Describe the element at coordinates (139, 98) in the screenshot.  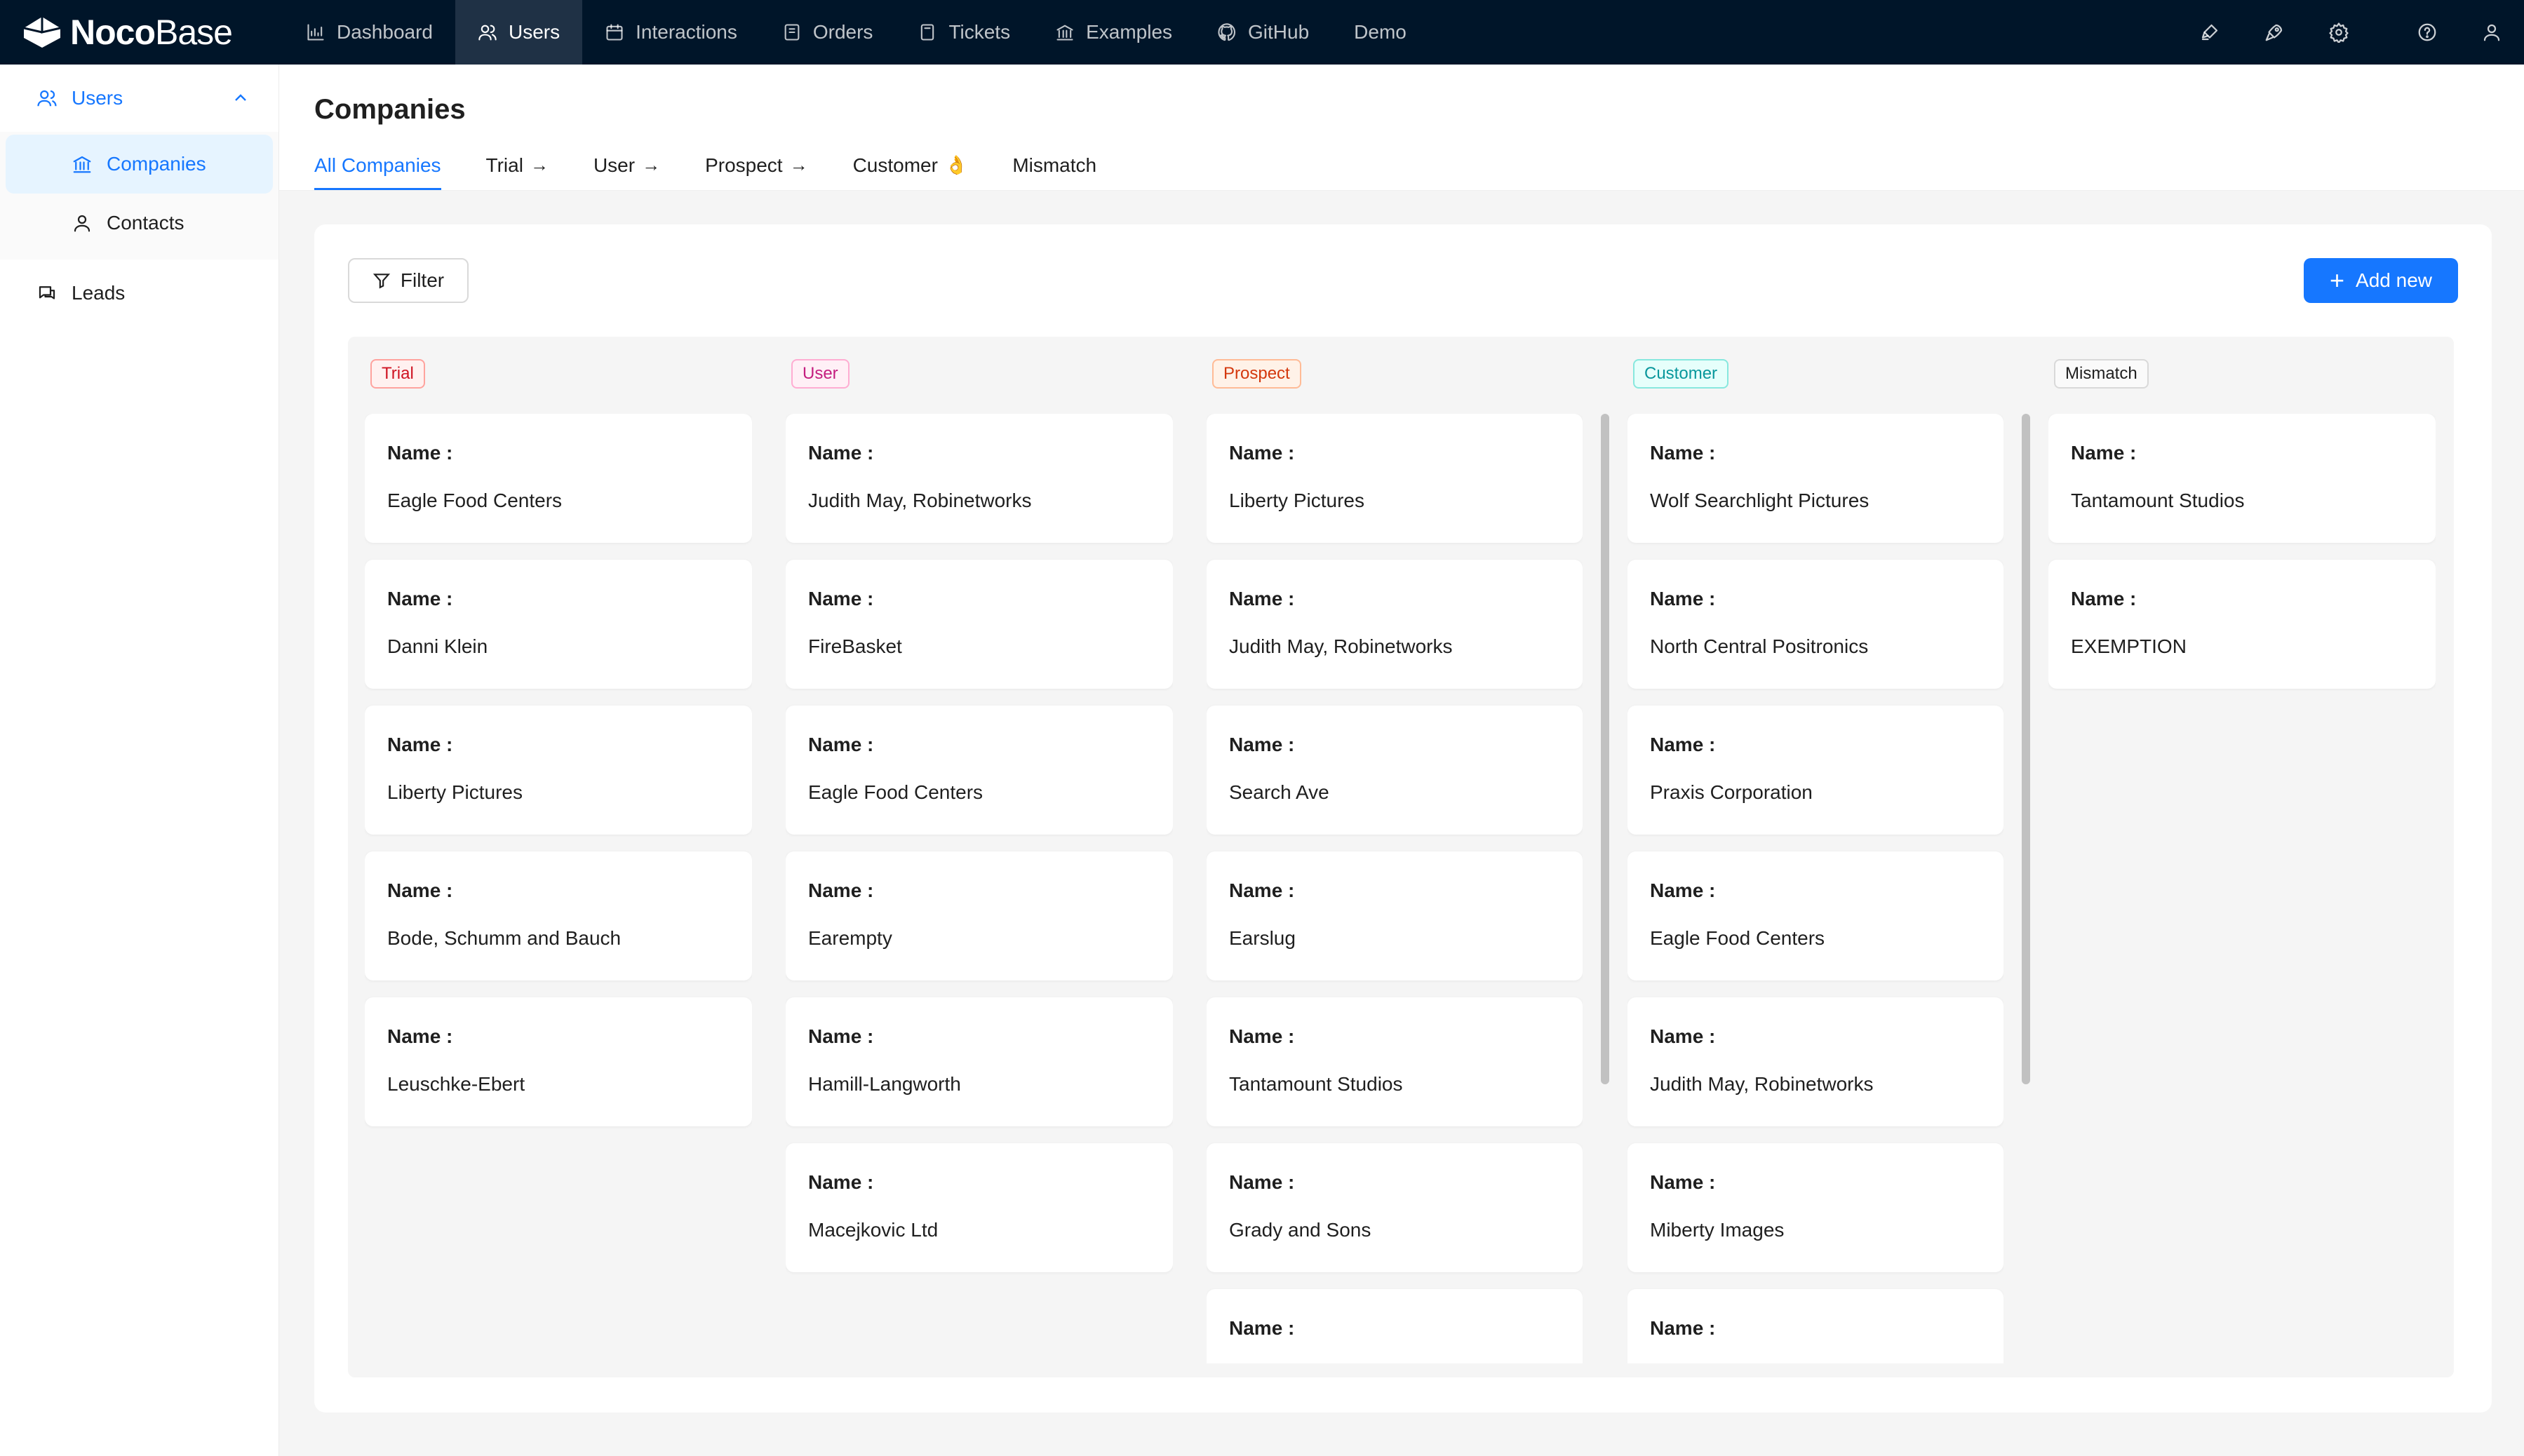
I see `sidebar-group-users: Users` at that location.